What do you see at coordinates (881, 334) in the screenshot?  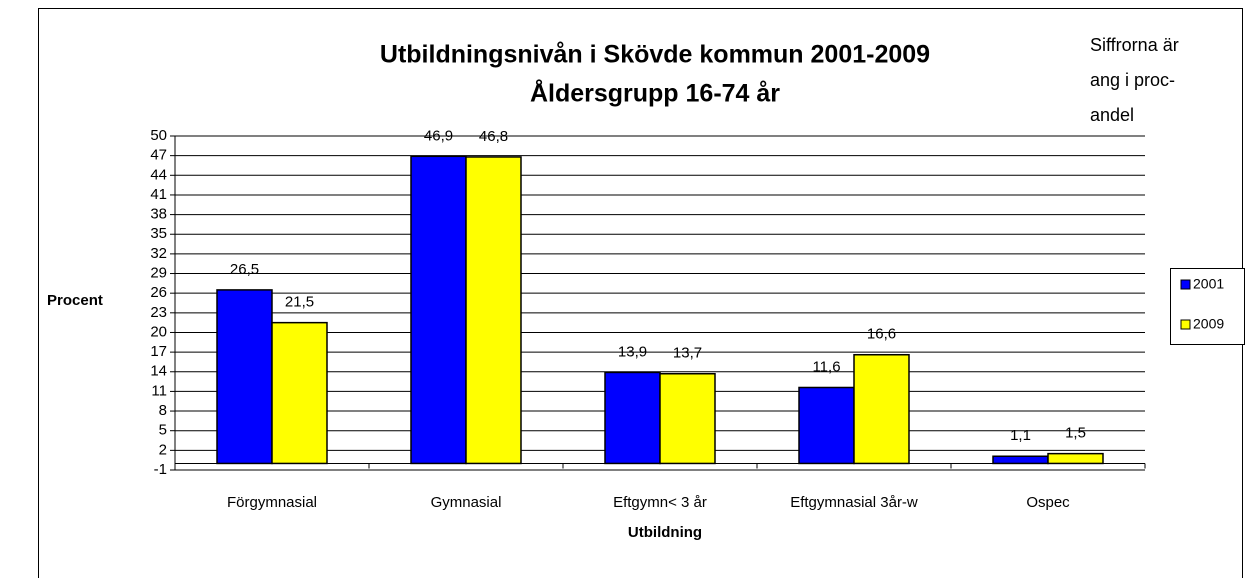 I see `data-label: 16,6` at bounding box center [881, 334].